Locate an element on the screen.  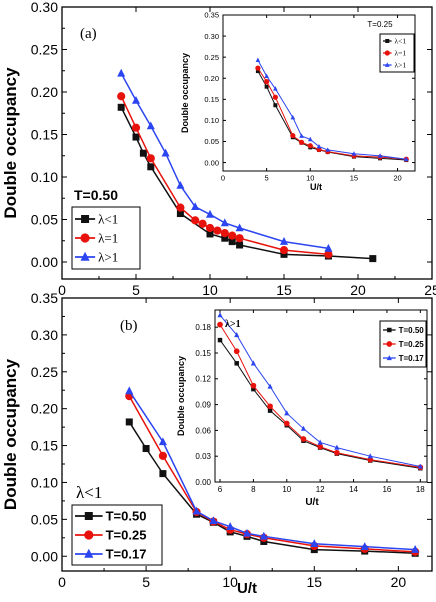
inset-frame is located at coordinates (319, 93).